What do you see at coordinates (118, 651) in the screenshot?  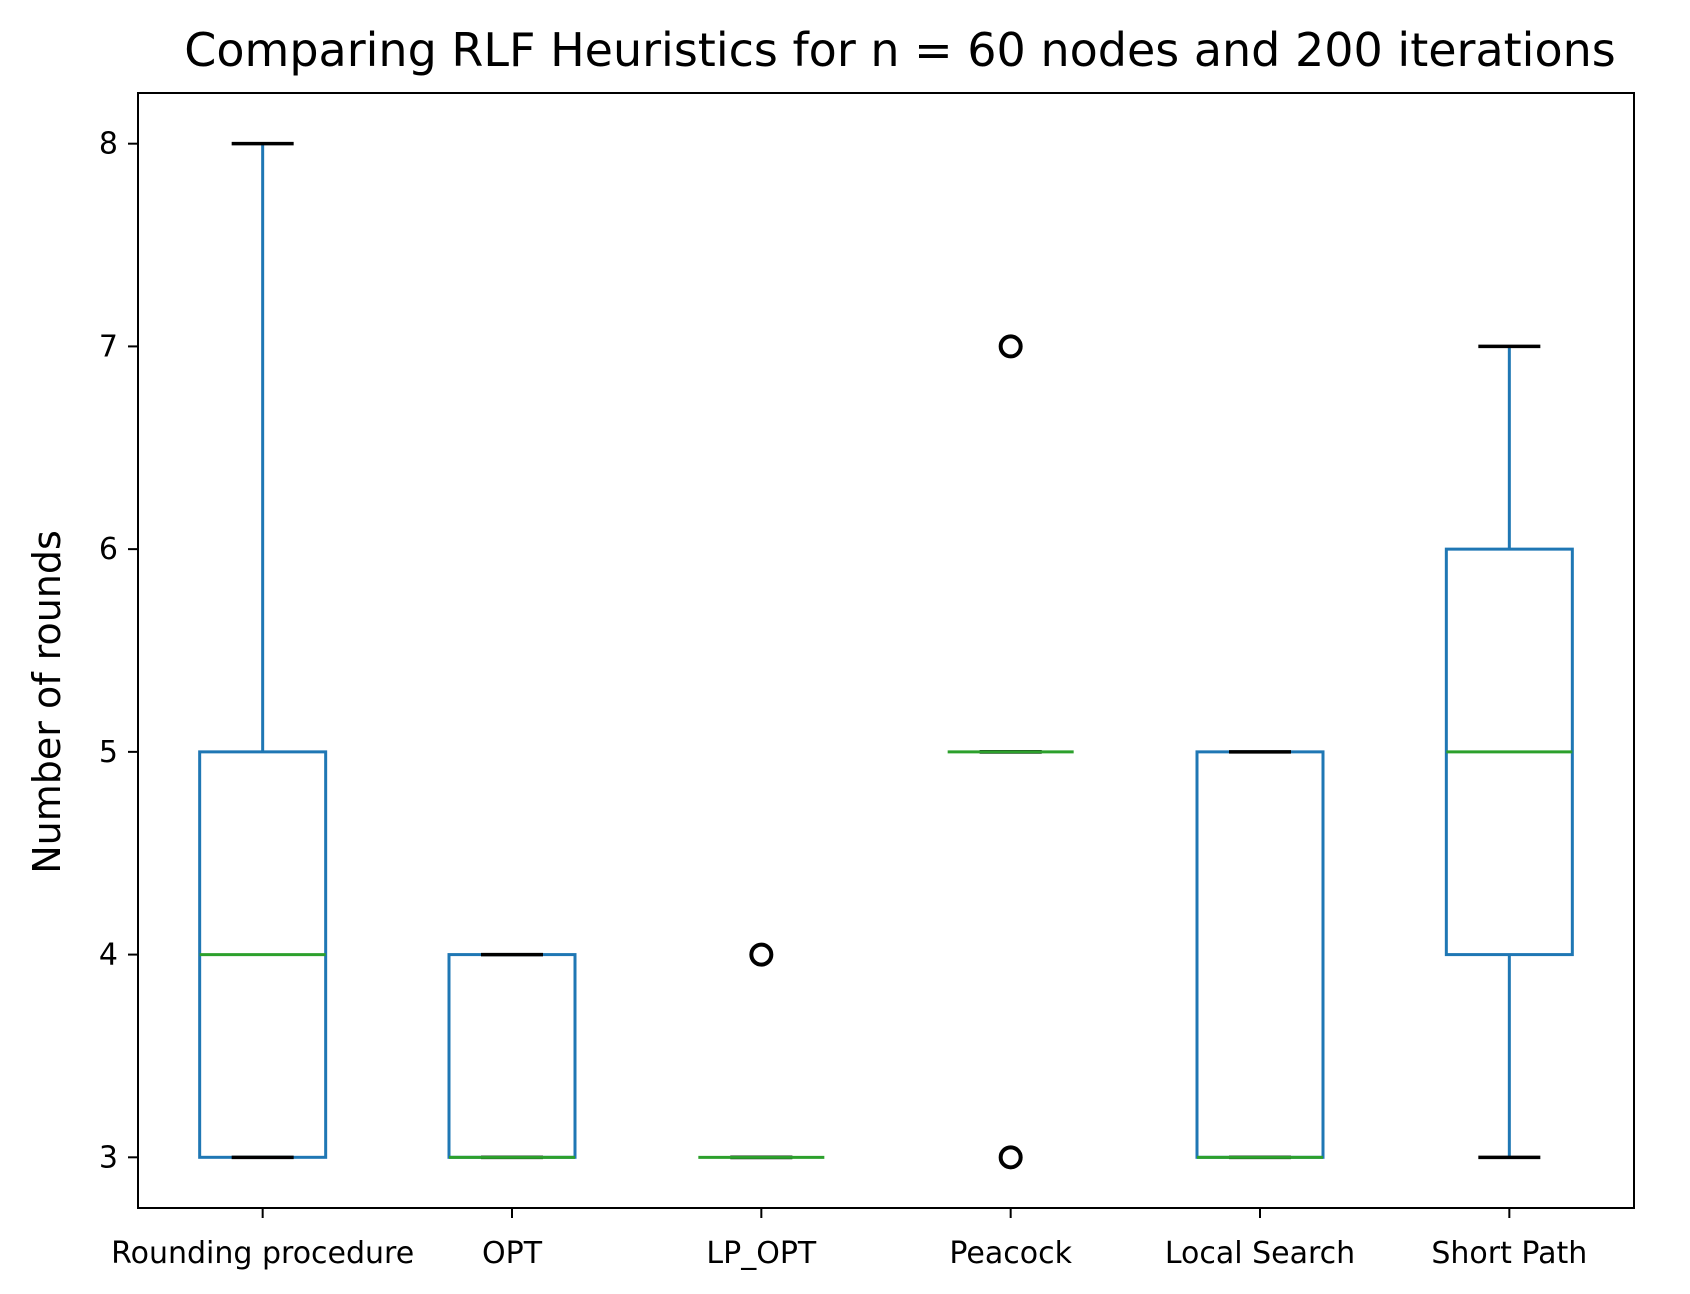 I see `y-axis: 3 4 5 6 7 8` at bounding box center [118, 651].